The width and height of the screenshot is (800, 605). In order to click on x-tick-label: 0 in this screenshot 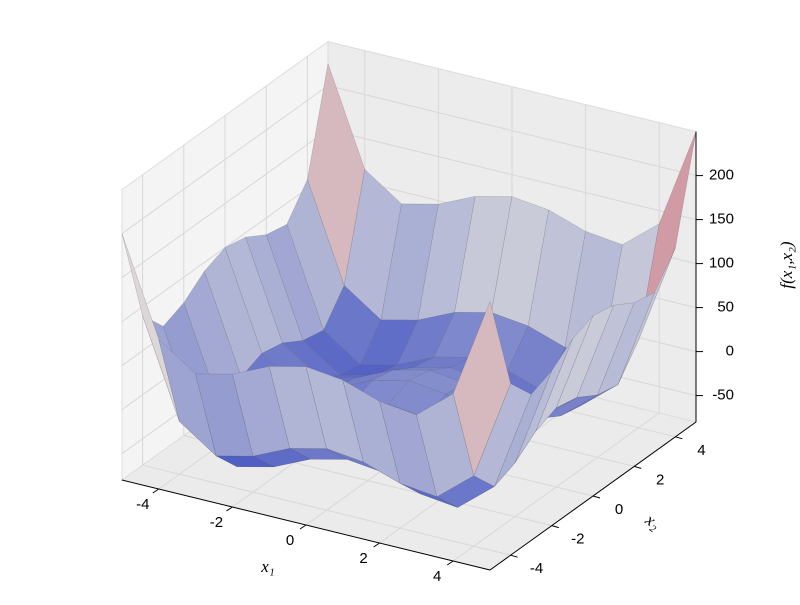, I will do `click(290, 540)`.